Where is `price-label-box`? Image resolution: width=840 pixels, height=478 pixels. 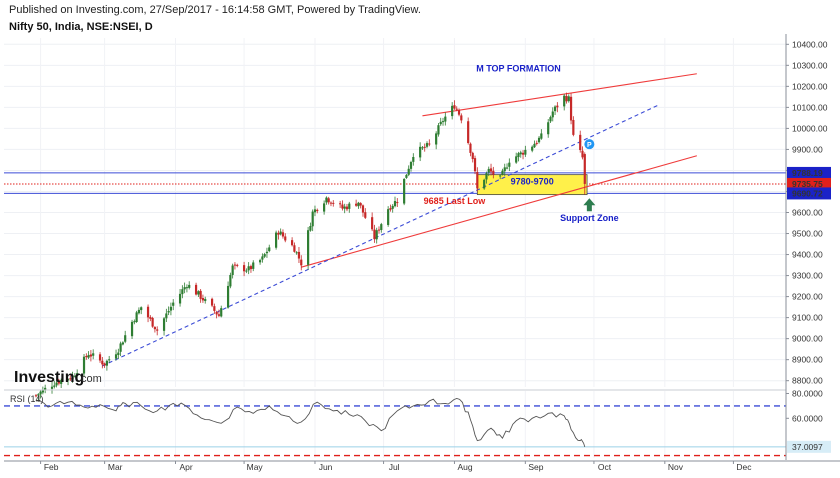
price-label-box is located at coordinates (809, 172).